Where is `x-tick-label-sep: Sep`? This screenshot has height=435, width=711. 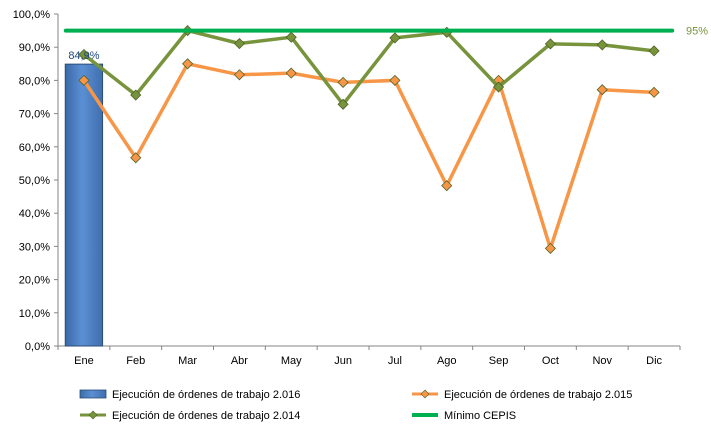
x-tick-label-sep: Sep is located at coordinates (499, 361).